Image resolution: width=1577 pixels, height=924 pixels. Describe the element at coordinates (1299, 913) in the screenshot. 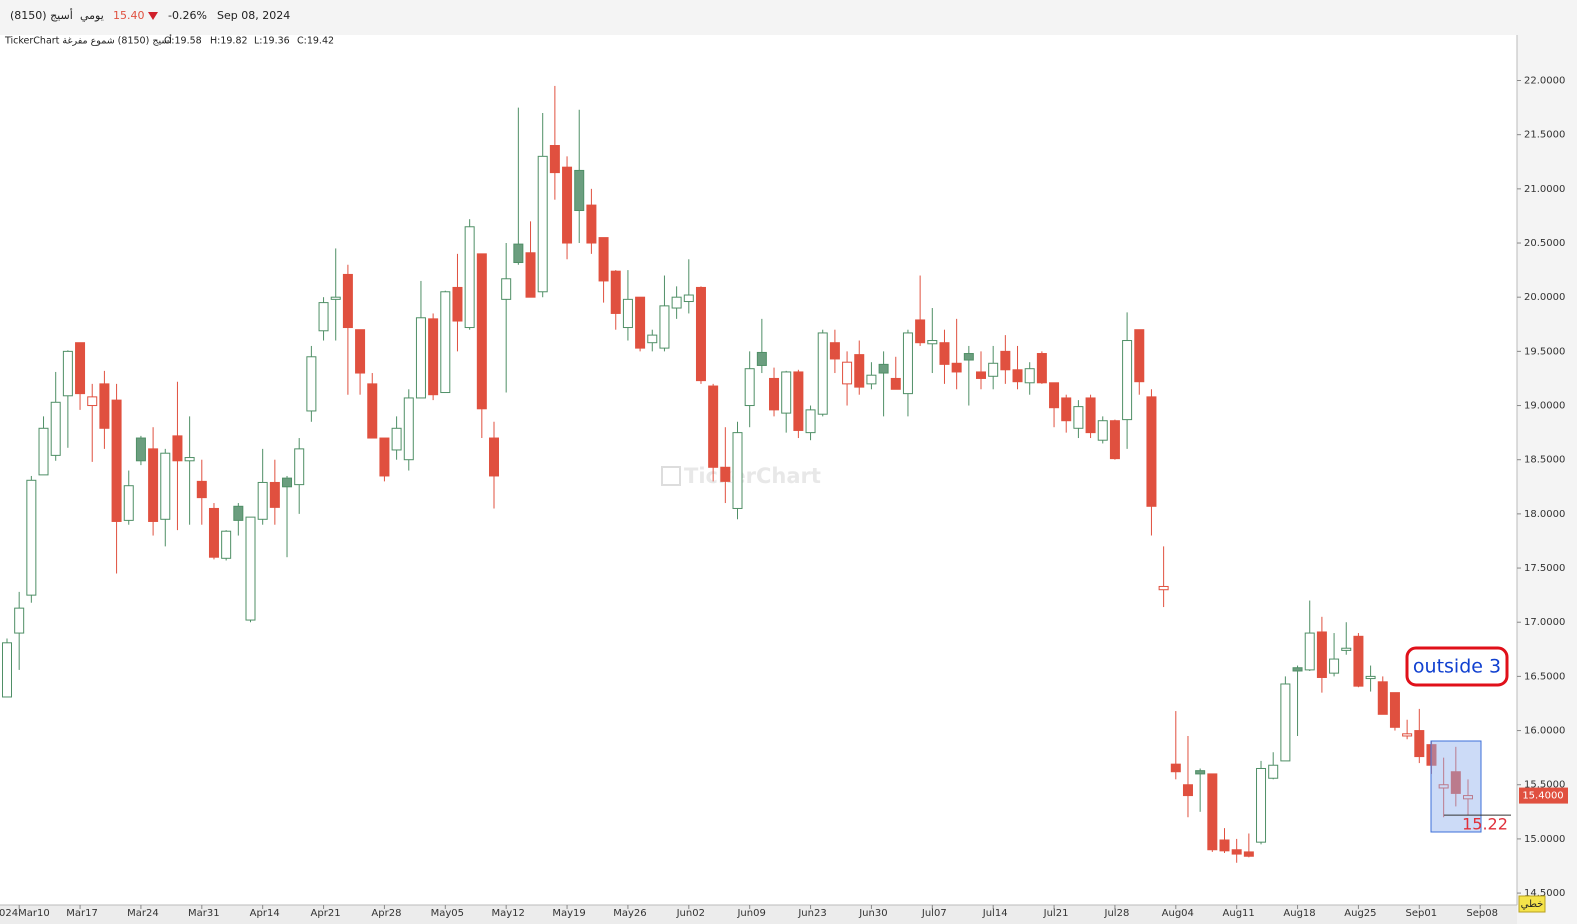

I see `x-tick-label: Aug18` at that location.